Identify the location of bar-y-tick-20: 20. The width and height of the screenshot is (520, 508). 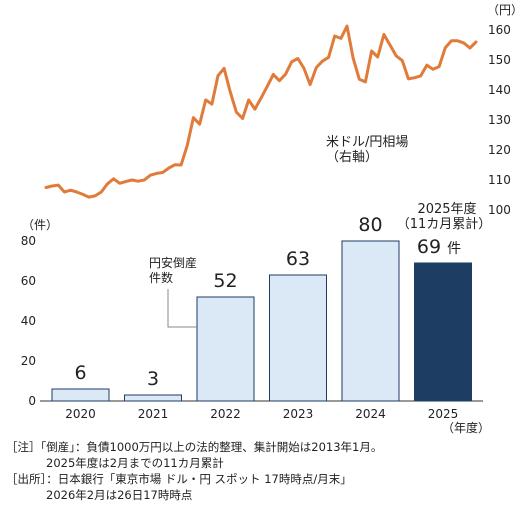
(28, 361).